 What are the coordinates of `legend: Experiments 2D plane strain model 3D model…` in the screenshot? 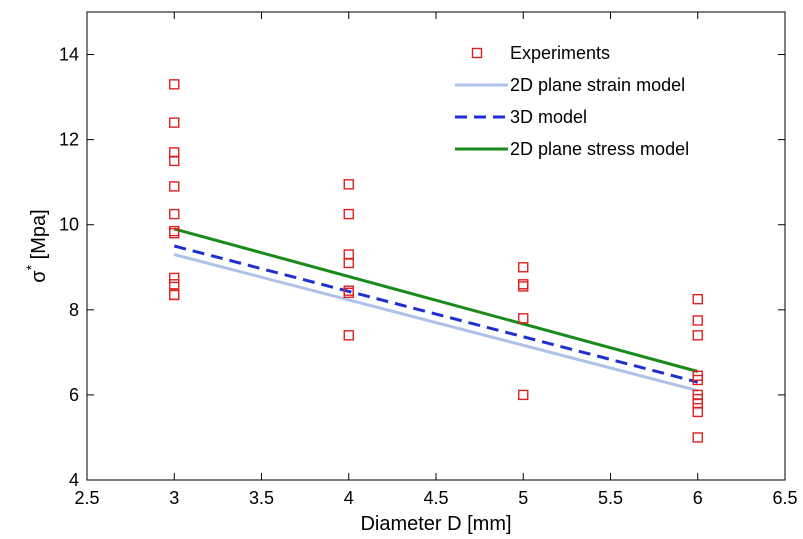 It's located at (572, 101).